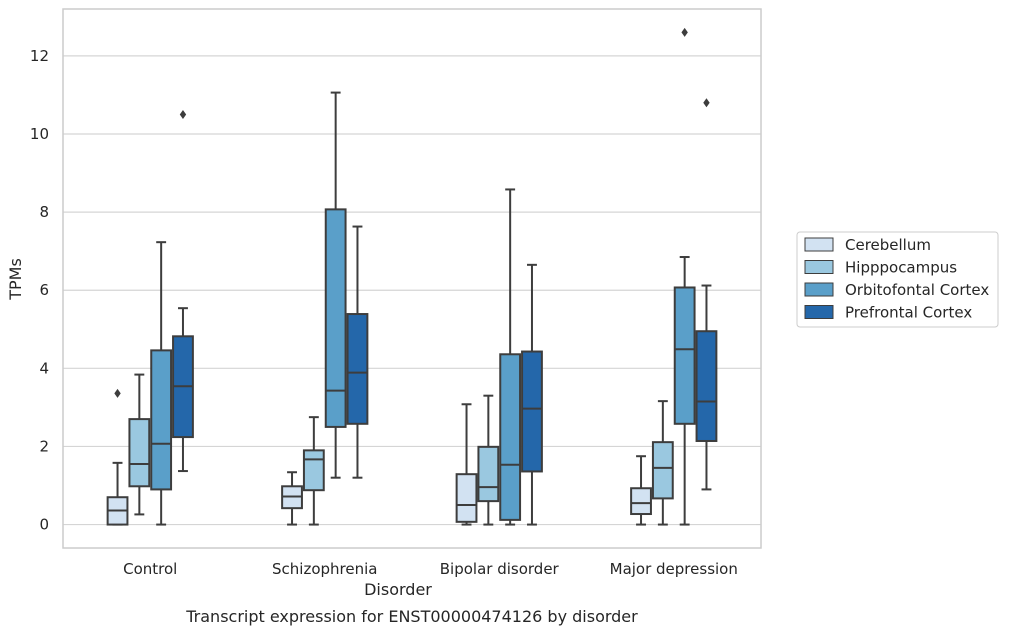 This screenshot has width=1009, height=634. What do you see at coordinates (44, 446) in the screenshot?
I see `y-tick-label: 2` at bounding box center [44, 446].